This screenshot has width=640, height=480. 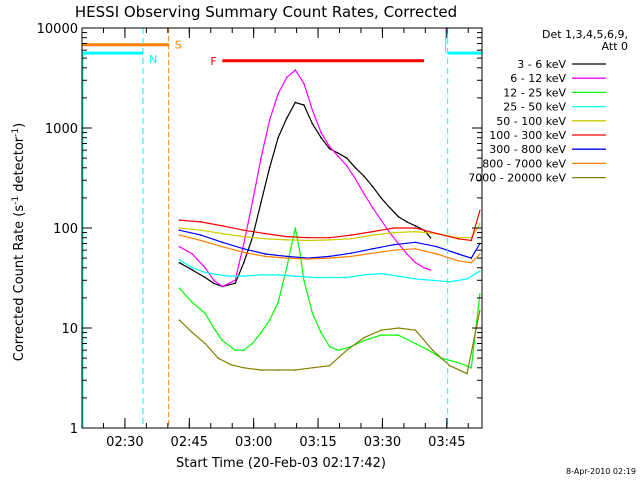 What do you see at coordinates (330, 226) in the screenshot?
I see `series-line-100-300-kev-kev` at bounding box center [330, 226].